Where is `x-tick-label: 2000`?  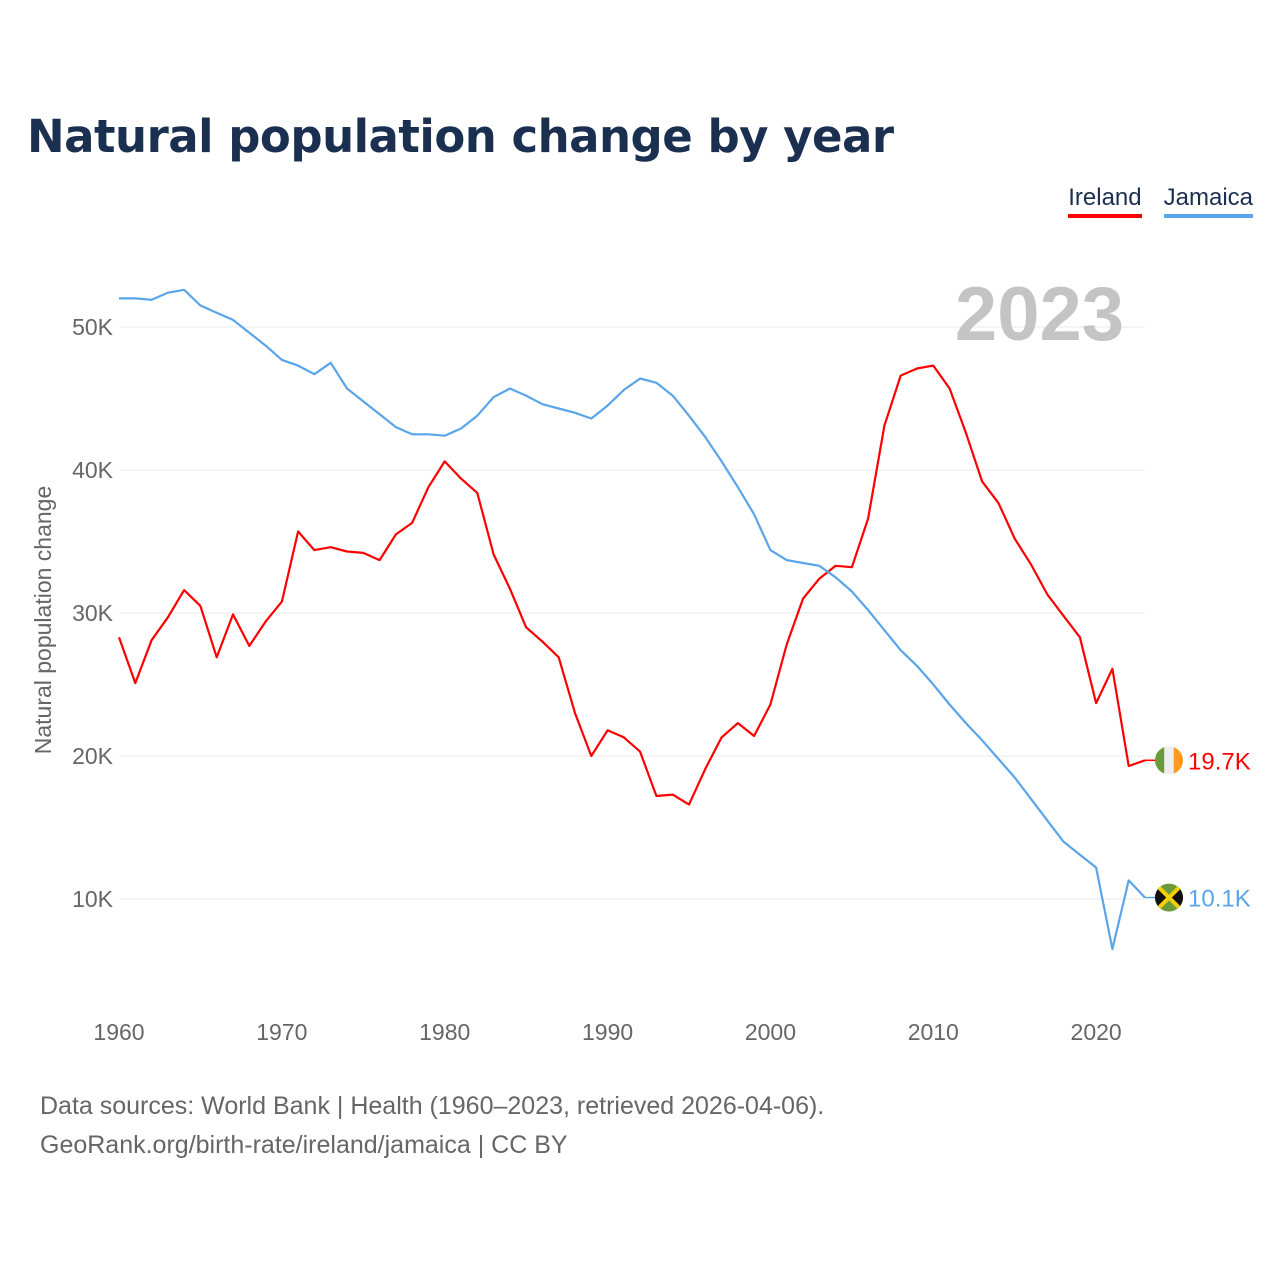 x-tick-label: 2000 is located at coordinates (770, 1032).